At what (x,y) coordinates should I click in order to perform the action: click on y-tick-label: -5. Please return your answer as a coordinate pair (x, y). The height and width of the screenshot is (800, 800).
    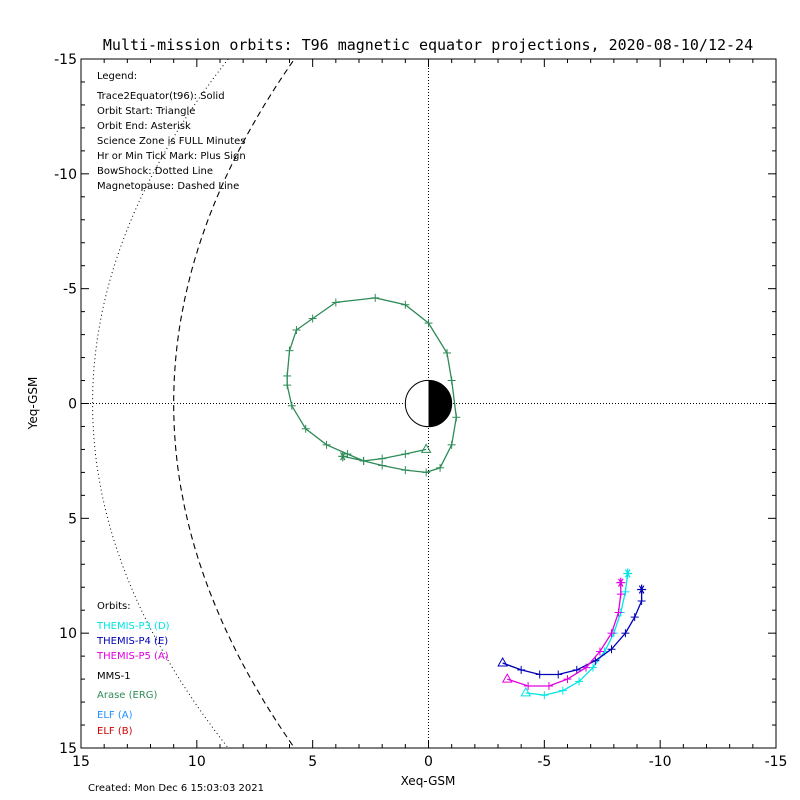
    Looking at the image, I should click on (70, 290).